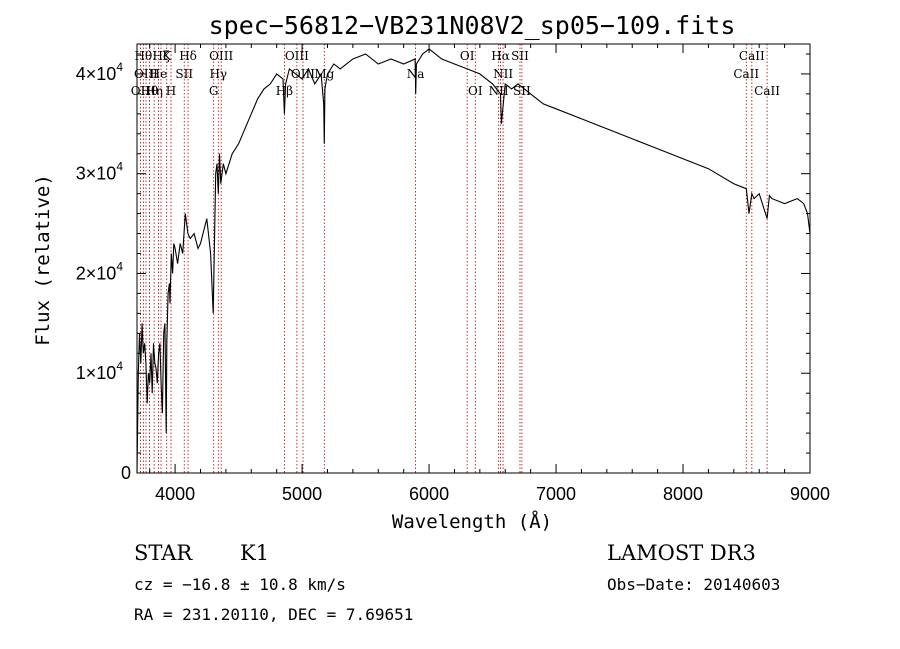  I want to click on line-label-20: OI, so click(475, 91).